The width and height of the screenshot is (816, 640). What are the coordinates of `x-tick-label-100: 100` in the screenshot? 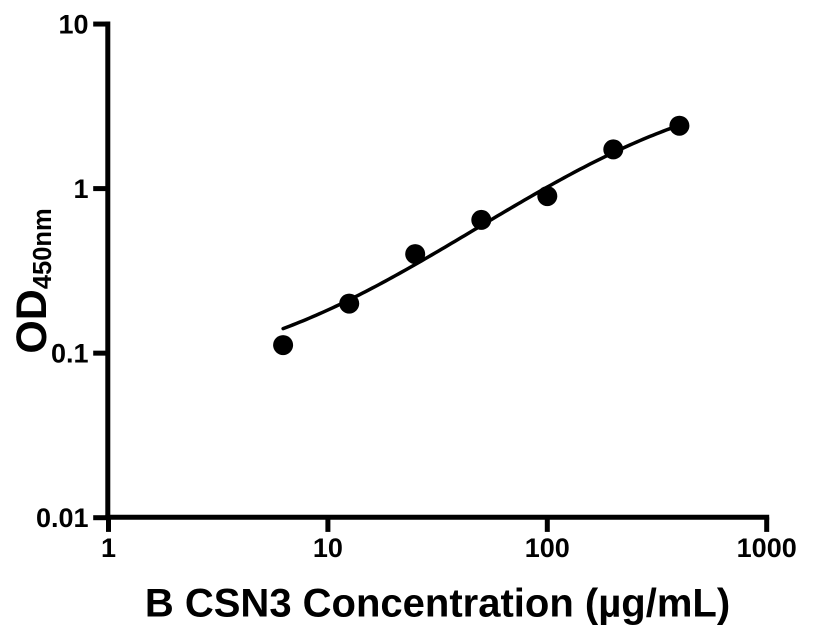 It's located at (547, 548).